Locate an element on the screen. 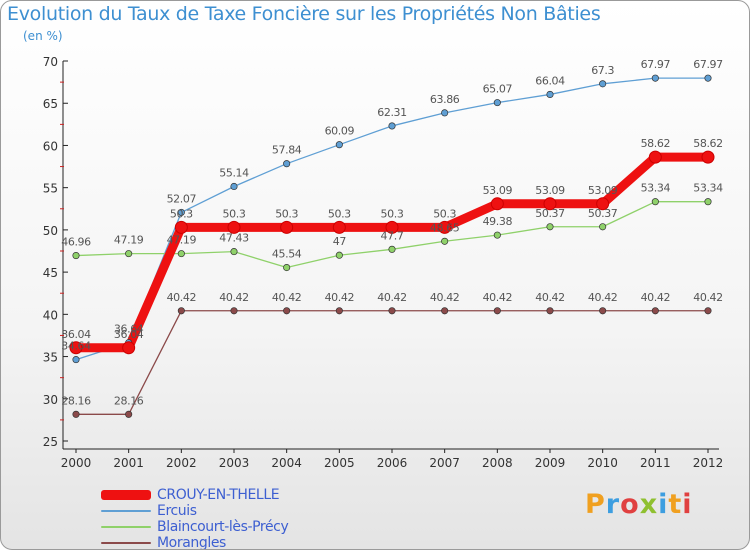 This screenshot has width=750, height=550. data-label: 67.3 is located at coordinates (602, 70).